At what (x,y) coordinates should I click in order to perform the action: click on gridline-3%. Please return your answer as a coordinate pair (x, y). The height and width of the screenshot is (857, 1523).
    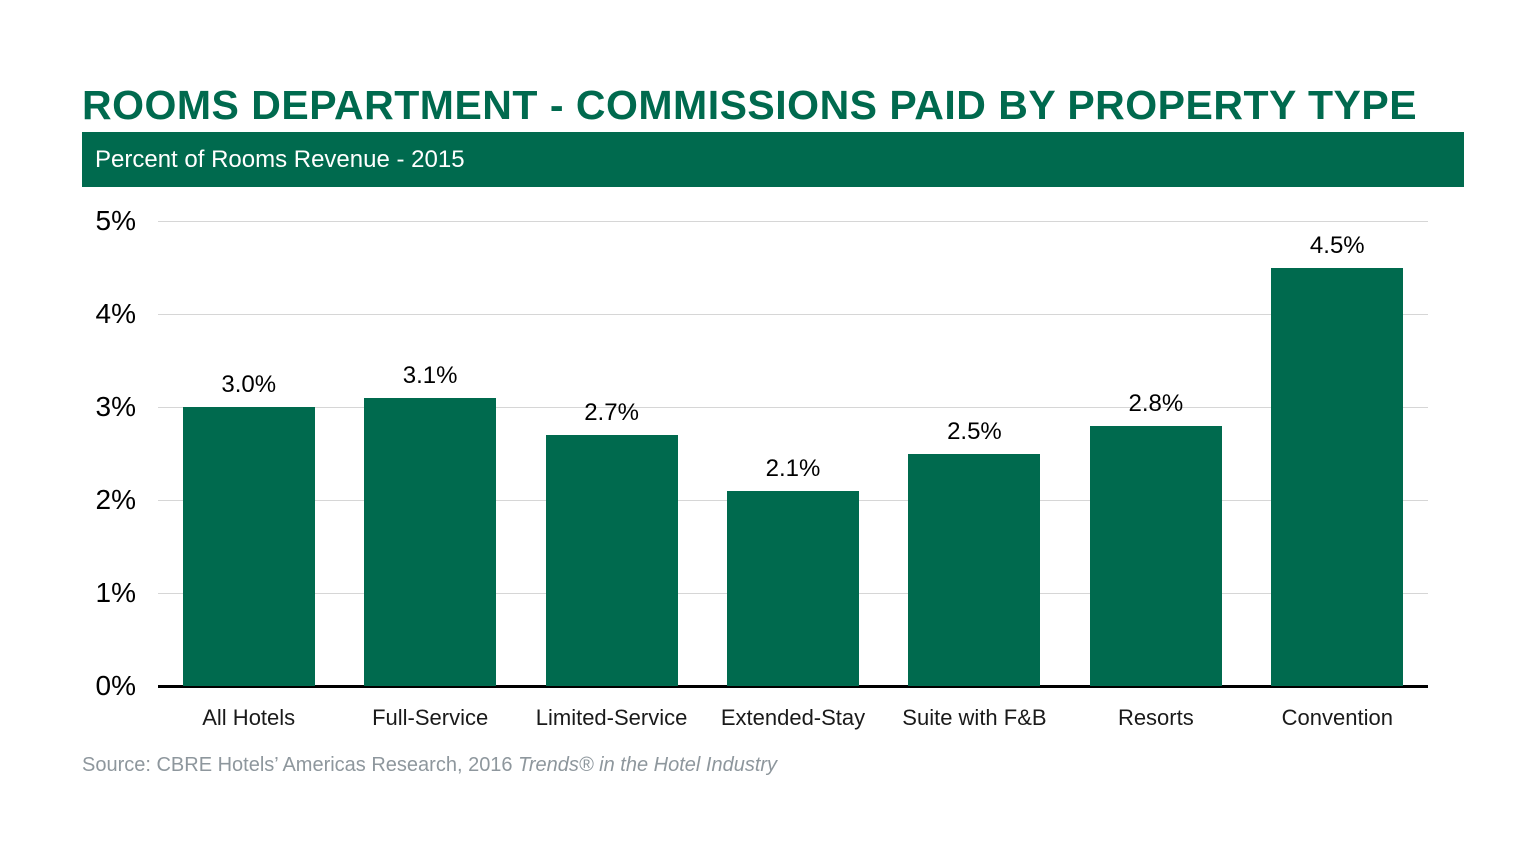
    Looking at the image, I should click on (793, 407).